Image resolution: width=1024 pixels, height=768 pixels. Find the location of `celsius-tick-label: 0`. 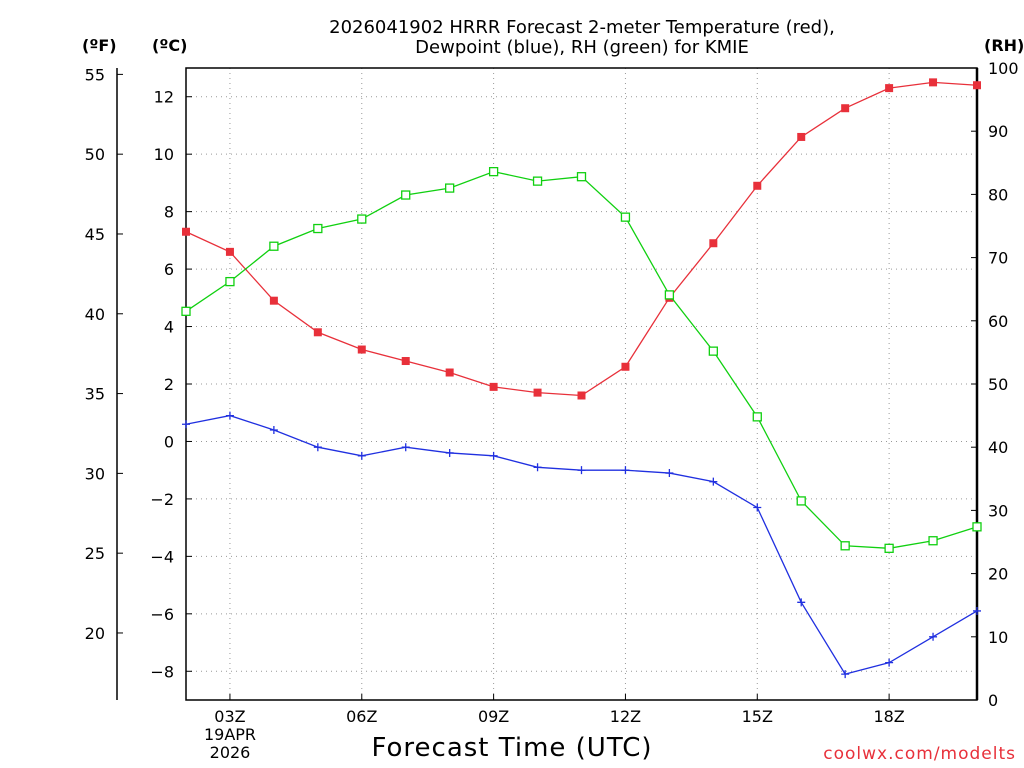

celsius-tick-label: 0 is located at coordinates (169, 441).